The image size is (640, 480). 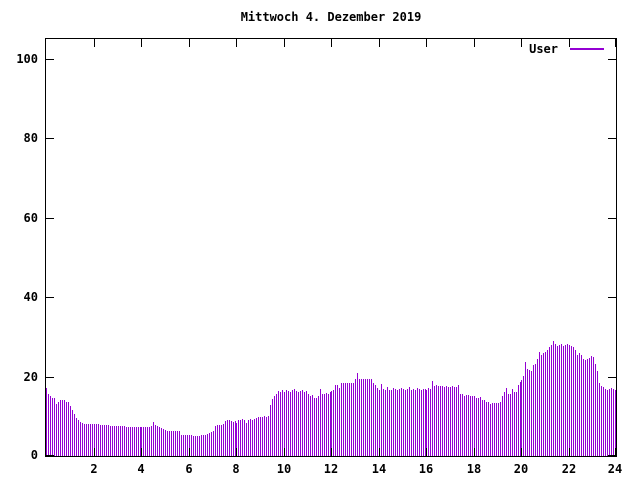 What do you see at coordinates (30, 218) in the screenshot?
I see `y-axis-tick-label: 60` at bounding box center [30, 218].